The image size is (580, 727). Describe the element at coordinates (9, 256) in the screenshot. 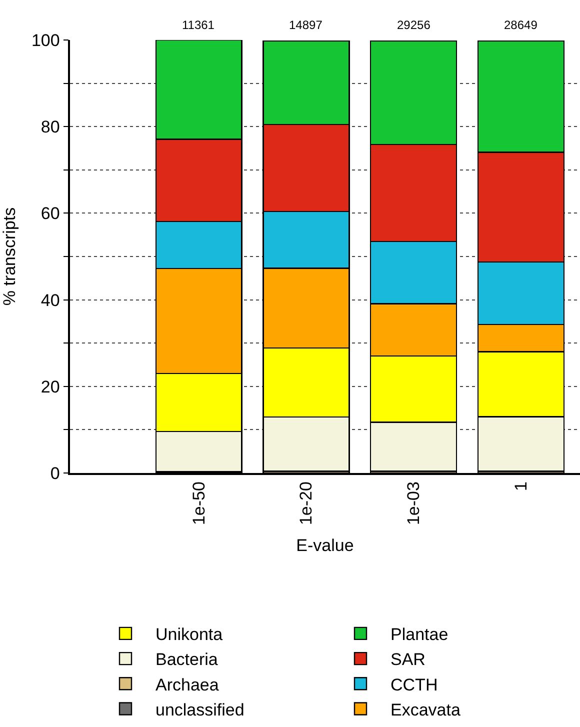

I see `y-axis-title: % transcripts` at that location.